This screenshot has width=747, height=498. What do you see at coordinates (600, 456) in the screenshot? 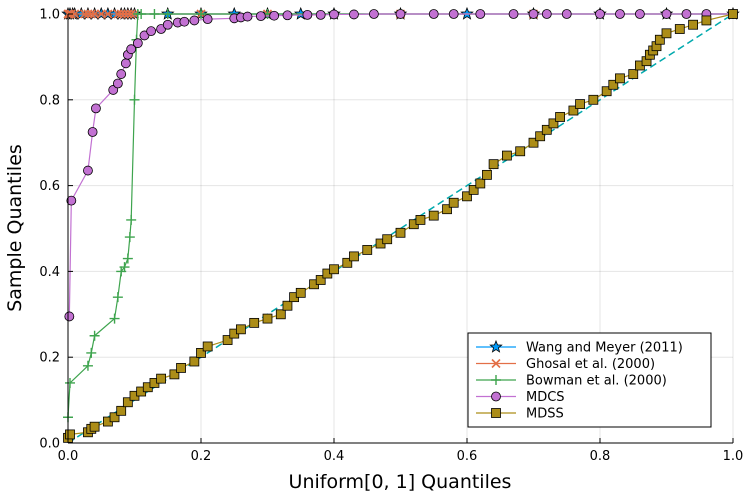
I see `x-tick-label: 0.8` at bounding box center [600, 456].